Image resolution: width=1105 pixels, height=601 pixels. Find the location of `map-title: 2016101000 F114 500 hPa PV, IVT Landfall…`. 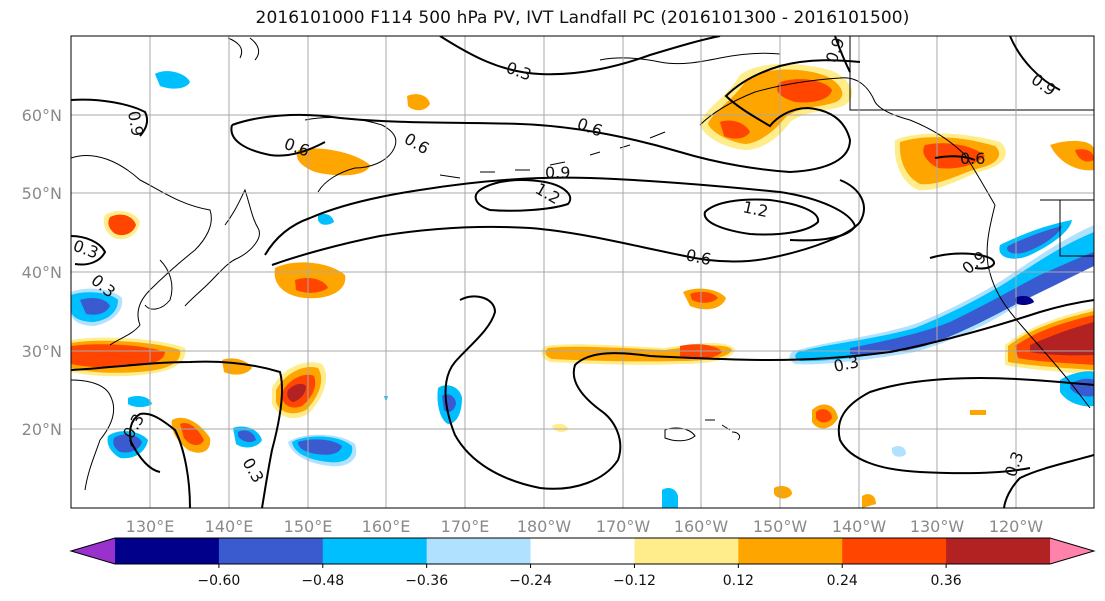

map-title: 2016101000 F114 500 hPa PV, IVT Landfall… is located at coordinates (582, 18).